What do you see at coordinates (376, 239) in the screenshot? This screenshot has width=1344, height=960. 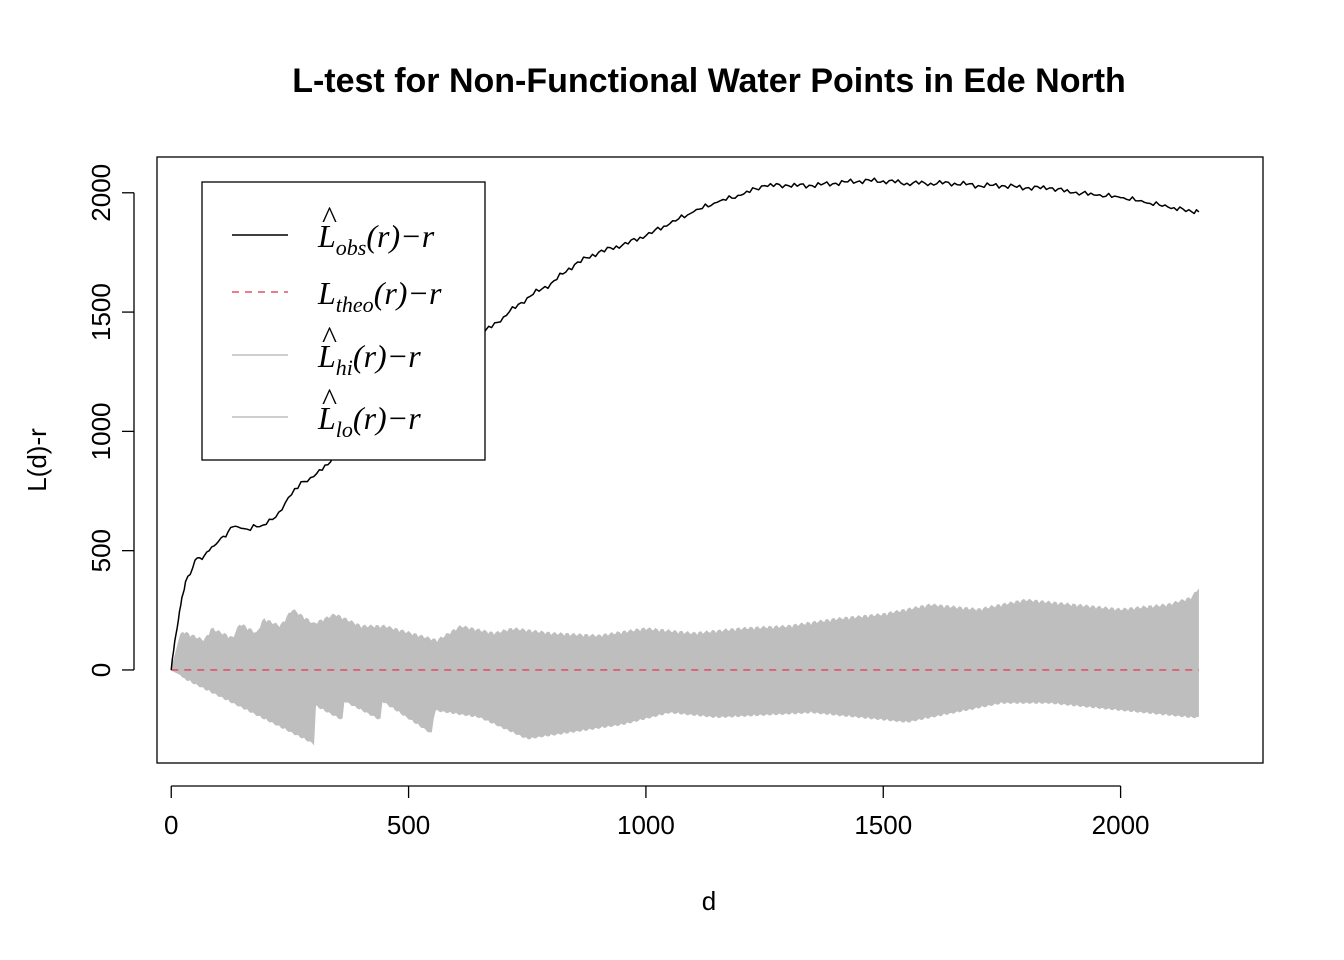 I see `legend-label-obs: Lobs(r)−r` at bounding box center [376, 239].